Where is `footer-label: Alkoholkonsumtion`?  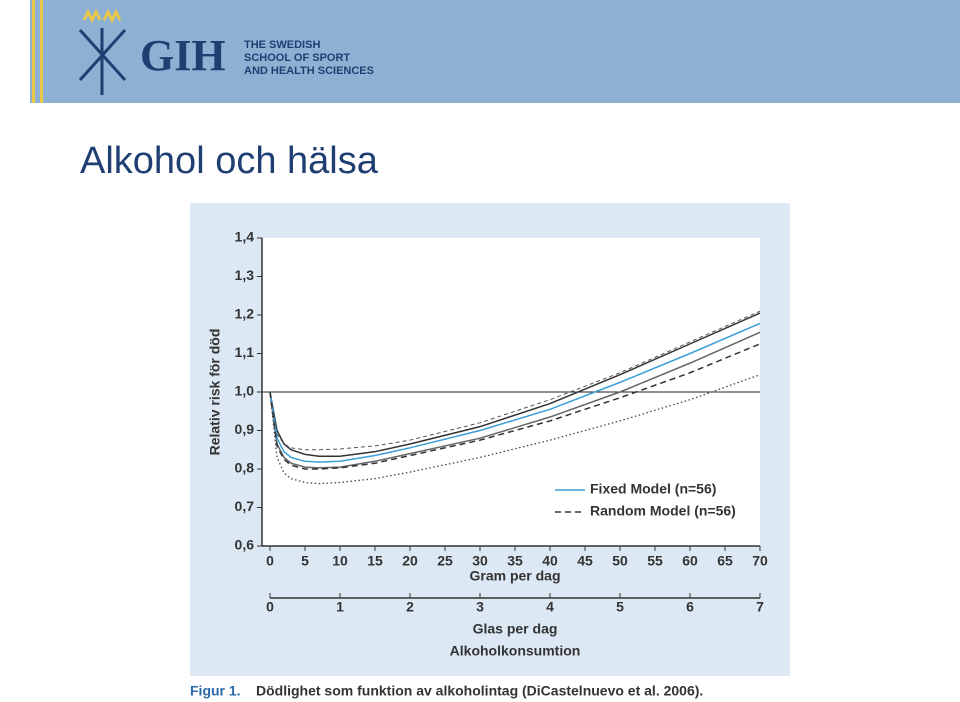 footer-label: Alkoholkonsumtion is located at coordinates (515, 651).